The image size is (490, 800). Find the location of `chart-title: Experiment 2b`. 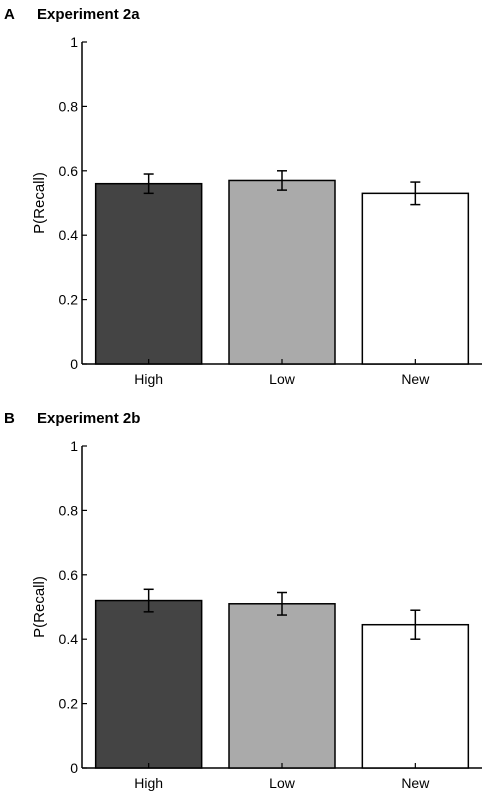

chart-title: Experiment 2b is located at coordinates (89, 418).